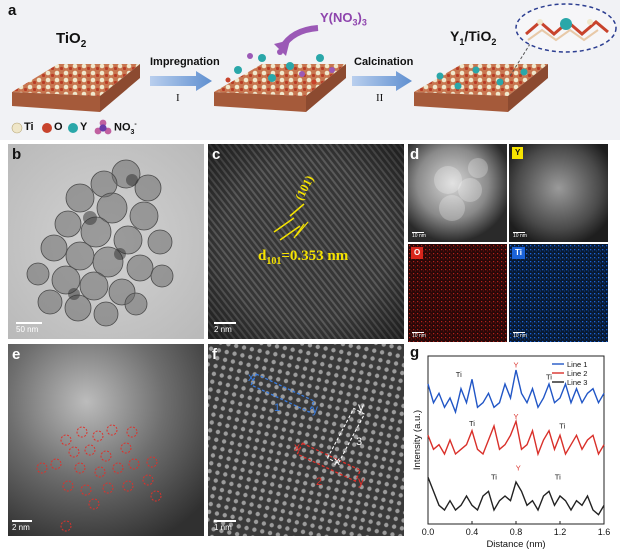 This screenshot has height=555, width=620. Describe the element at coordinates (84, 127) in the screenshot. I see `legend-y-text: Y` at that location.